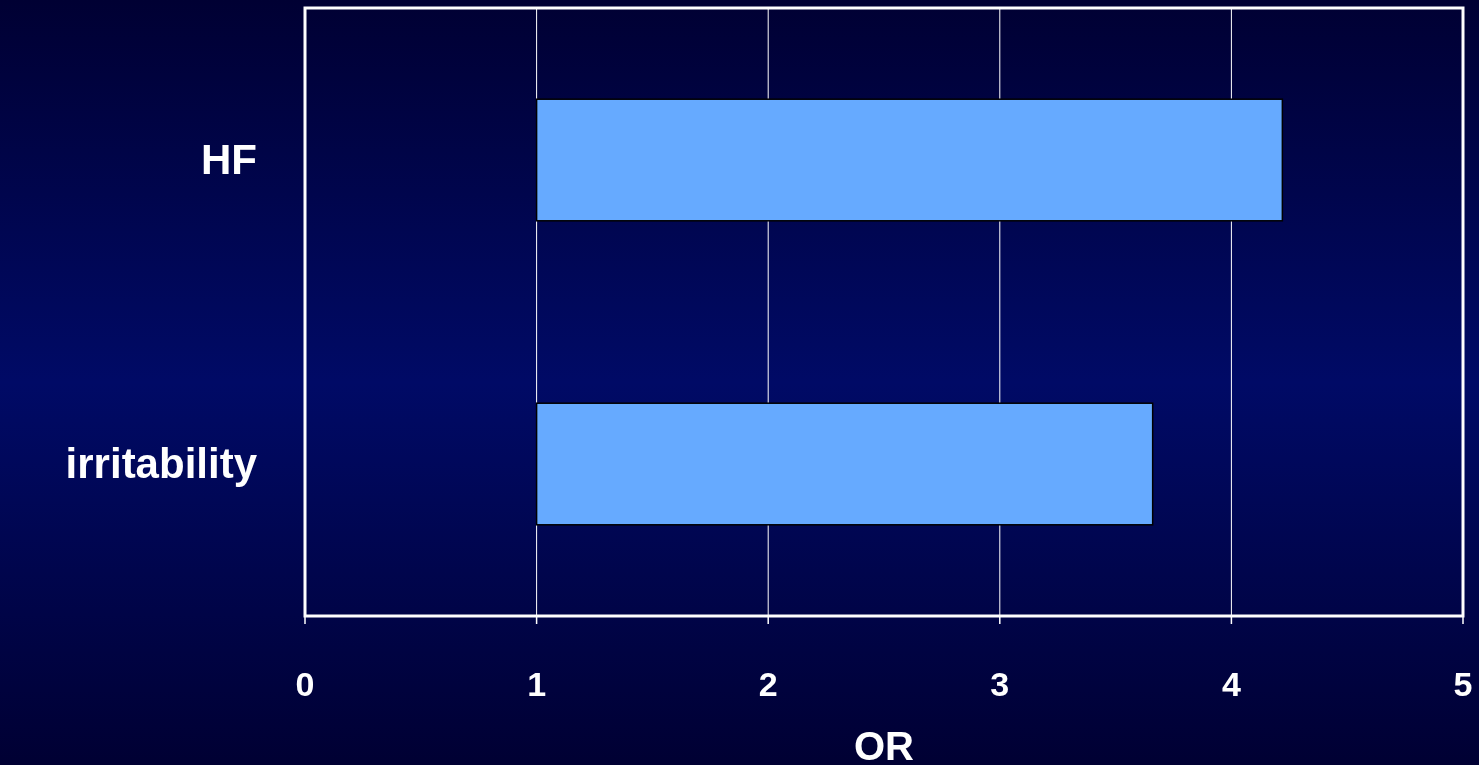  I want to click on y-tick-label: irritability, so click(161, 463).